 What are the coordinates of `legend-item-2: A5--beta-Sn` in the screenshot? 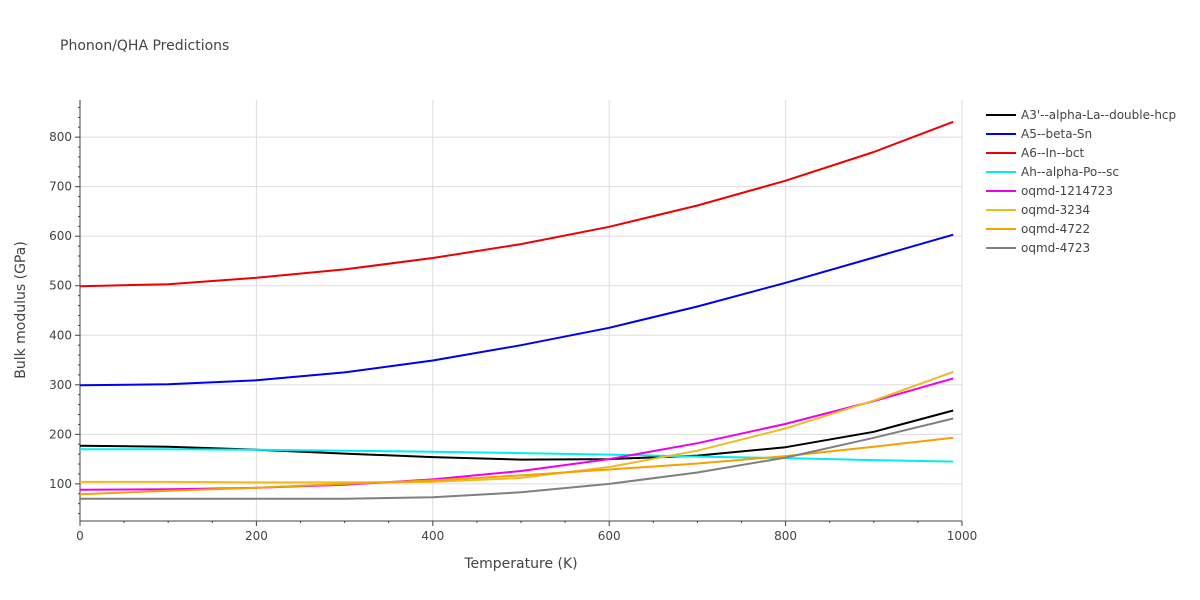 It's located at (1039, 134).